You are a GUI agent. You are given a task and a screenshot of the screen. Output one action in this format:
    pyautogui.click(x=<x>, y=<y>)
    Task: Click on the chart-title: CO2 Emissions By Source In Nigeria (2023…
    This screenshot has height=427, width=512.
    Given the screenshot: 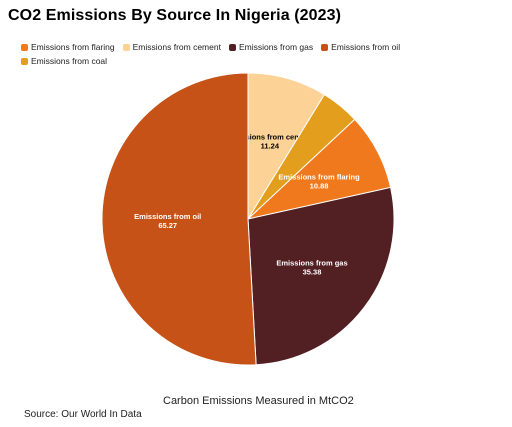 What is the action you would take?
    pyautogui.click(x=175, y=15)
    